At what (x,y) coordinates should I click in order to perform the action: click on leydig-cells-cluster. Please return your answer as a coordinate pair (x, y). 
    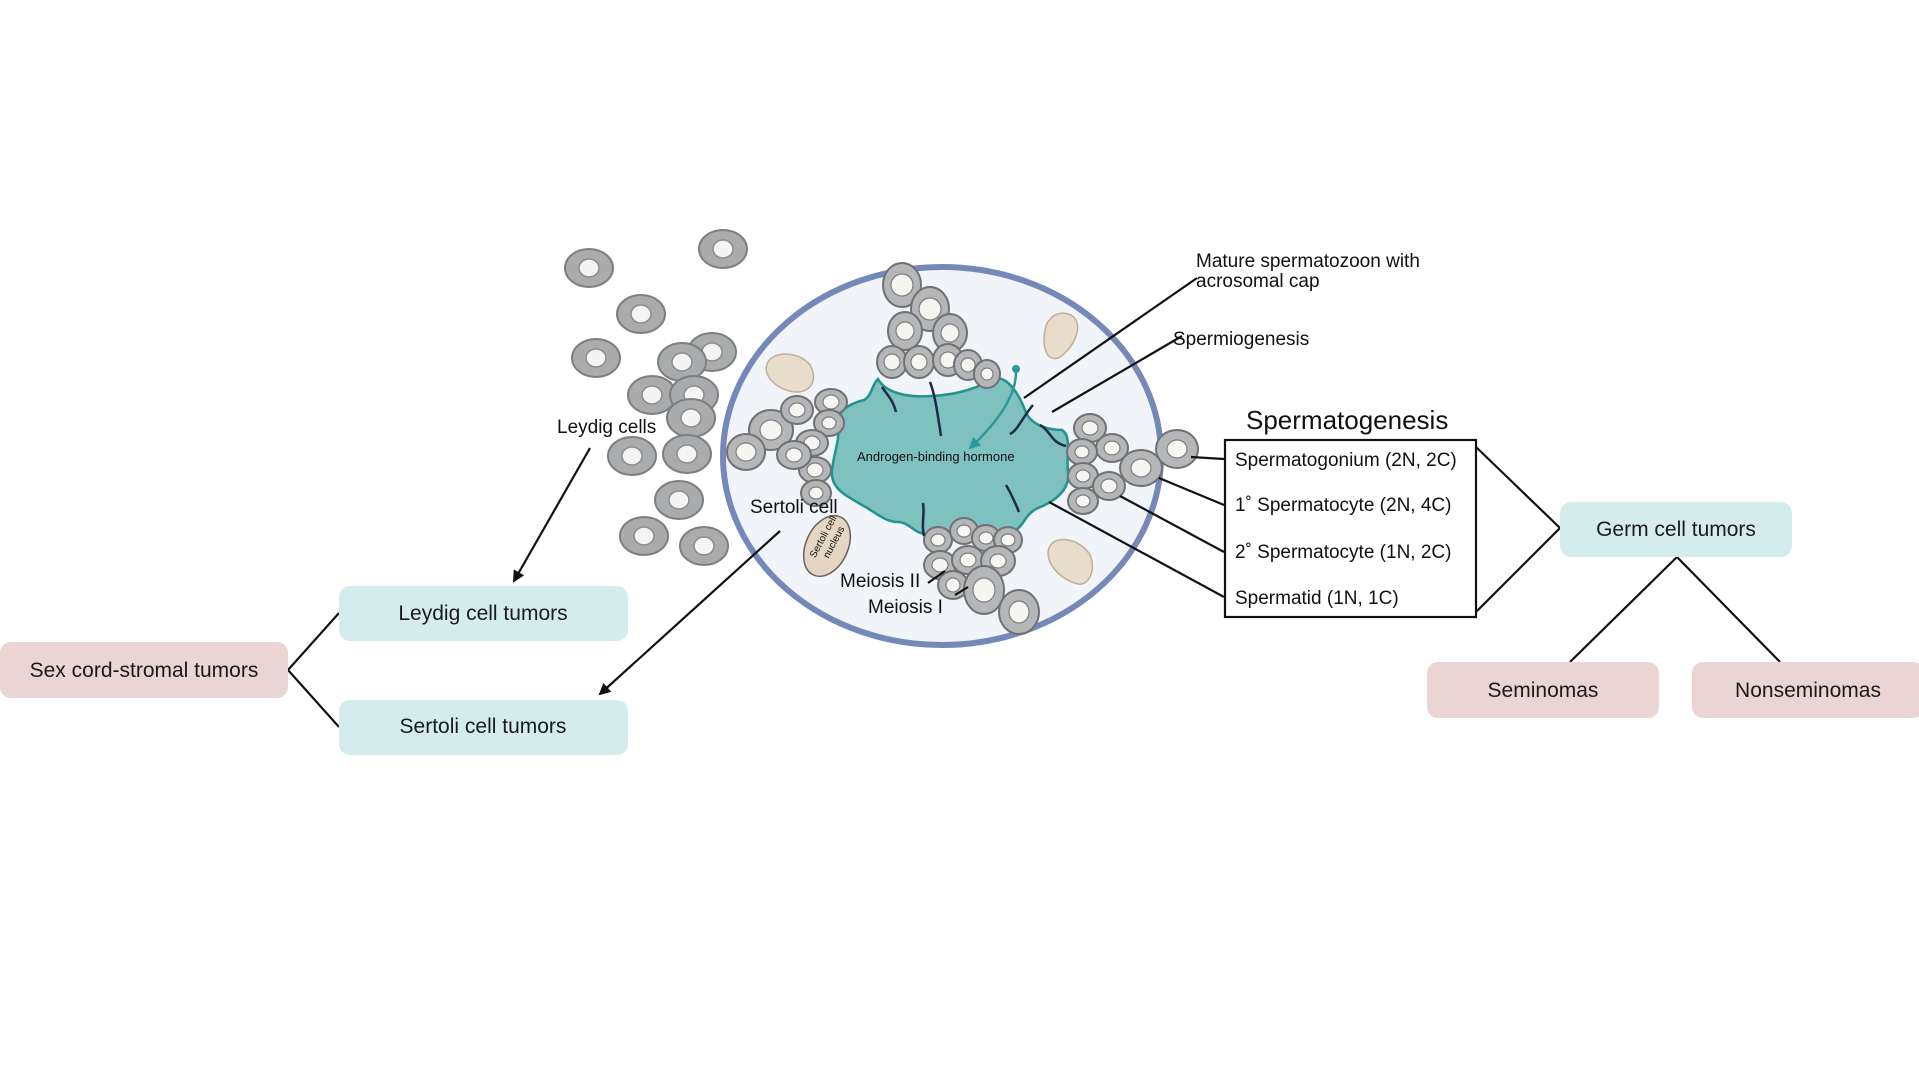
    Looking at the image, I should click on (656, 397).